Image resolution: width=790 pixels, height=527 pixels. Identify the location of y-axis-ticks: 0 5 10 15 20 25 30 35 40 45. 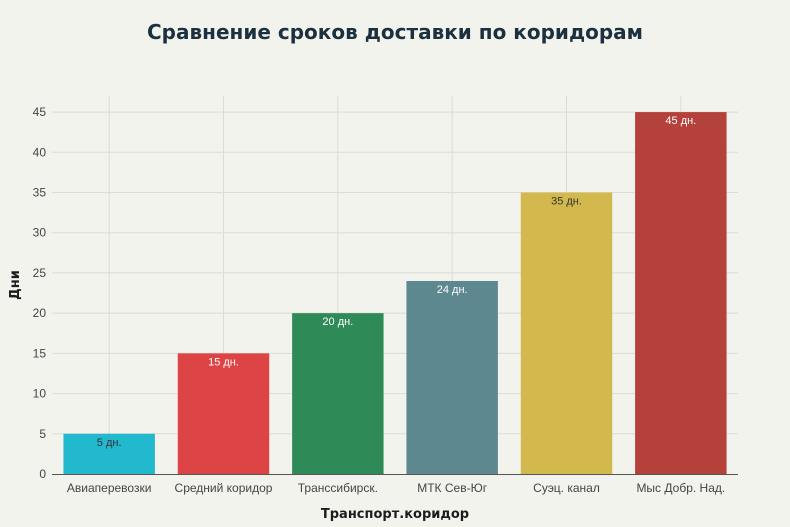
(40, 293).